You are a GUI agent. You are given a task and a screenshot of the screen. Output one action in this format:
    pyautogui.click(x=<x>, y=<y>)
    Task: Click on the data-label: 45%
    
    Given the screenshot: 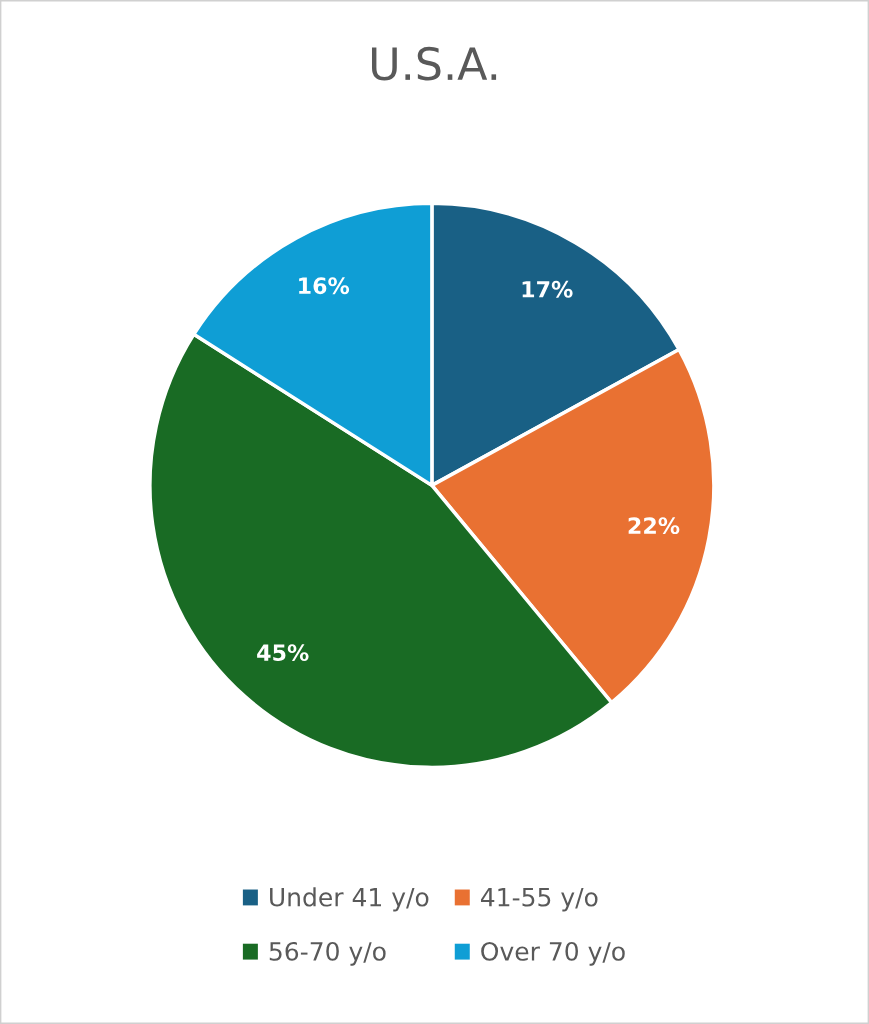 What is the action you would take?
    pyautogui.click(x=283, y=653)
    